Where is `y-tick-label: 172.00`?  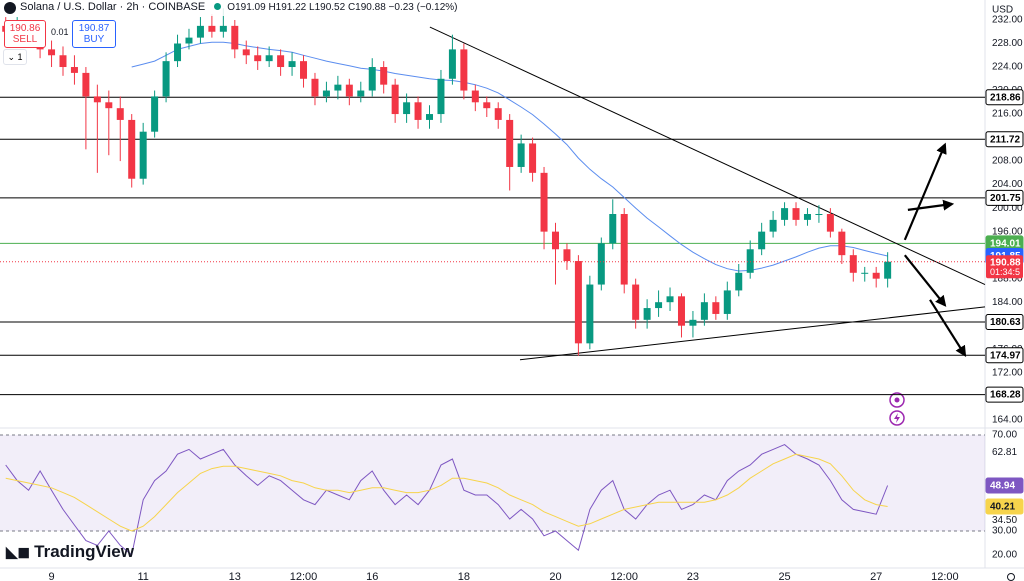
y-tick-label: 172.00 is located at coordinates (1007, 372).